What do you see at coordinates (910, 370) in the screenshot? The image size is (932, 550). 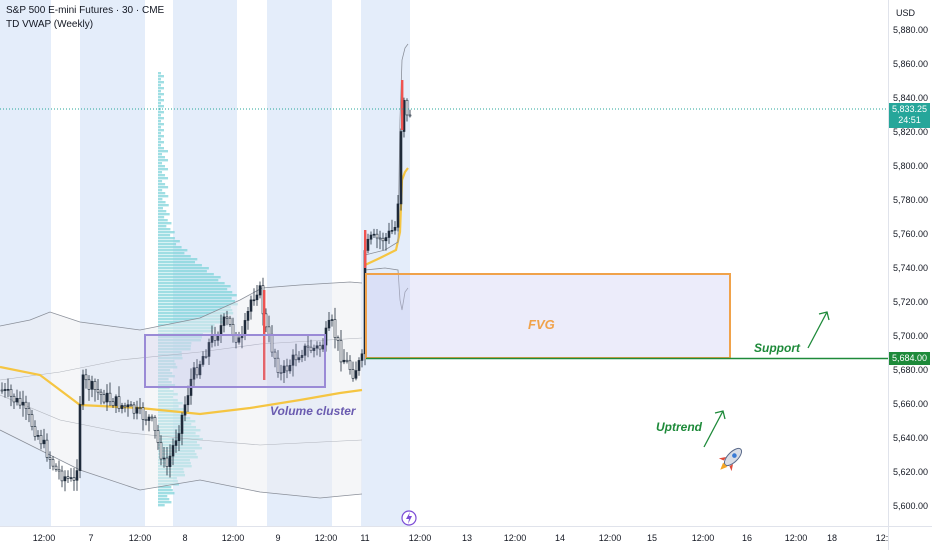 I see `price-axis-label: 5,680.00` at bounding box center [910, 370].